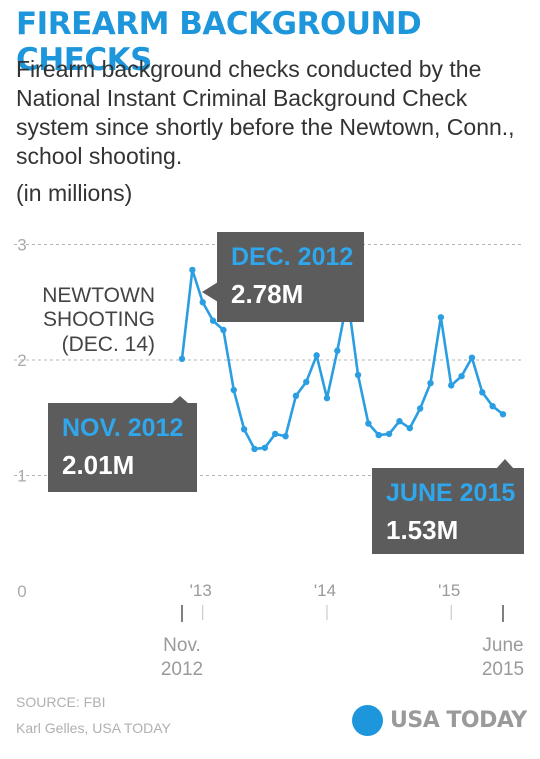 The image size is (540, 759). Describe the element at coordinates (325, 590) in the screenshot. I see `x-tick-label: '14` at that location.